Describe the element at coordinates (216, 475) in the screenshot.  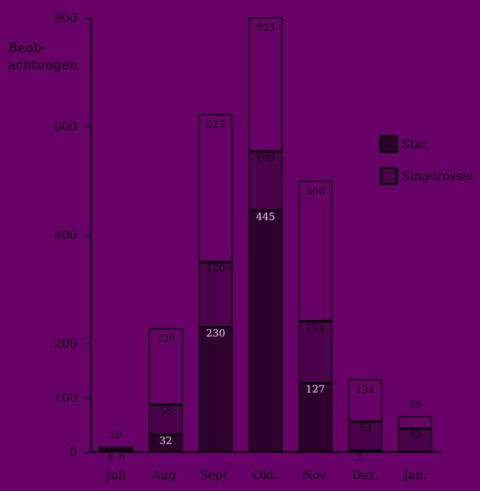
I see `x-tick-label: Sept.` at that location.